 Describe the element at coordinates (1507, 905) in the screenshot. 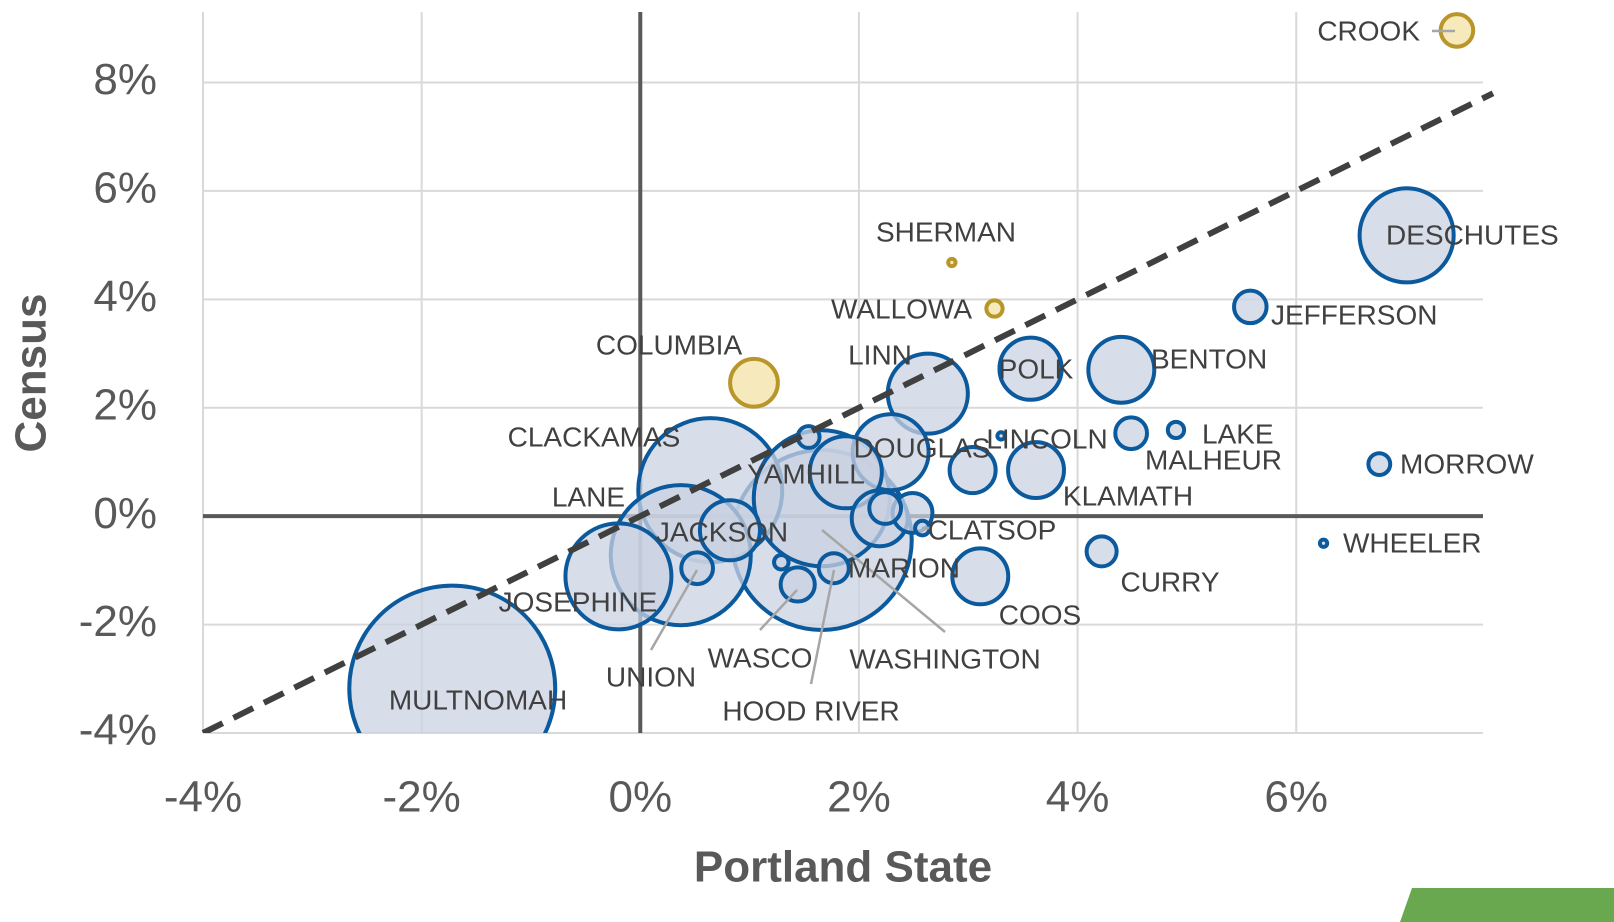

I see `corner-decoration` at that location.